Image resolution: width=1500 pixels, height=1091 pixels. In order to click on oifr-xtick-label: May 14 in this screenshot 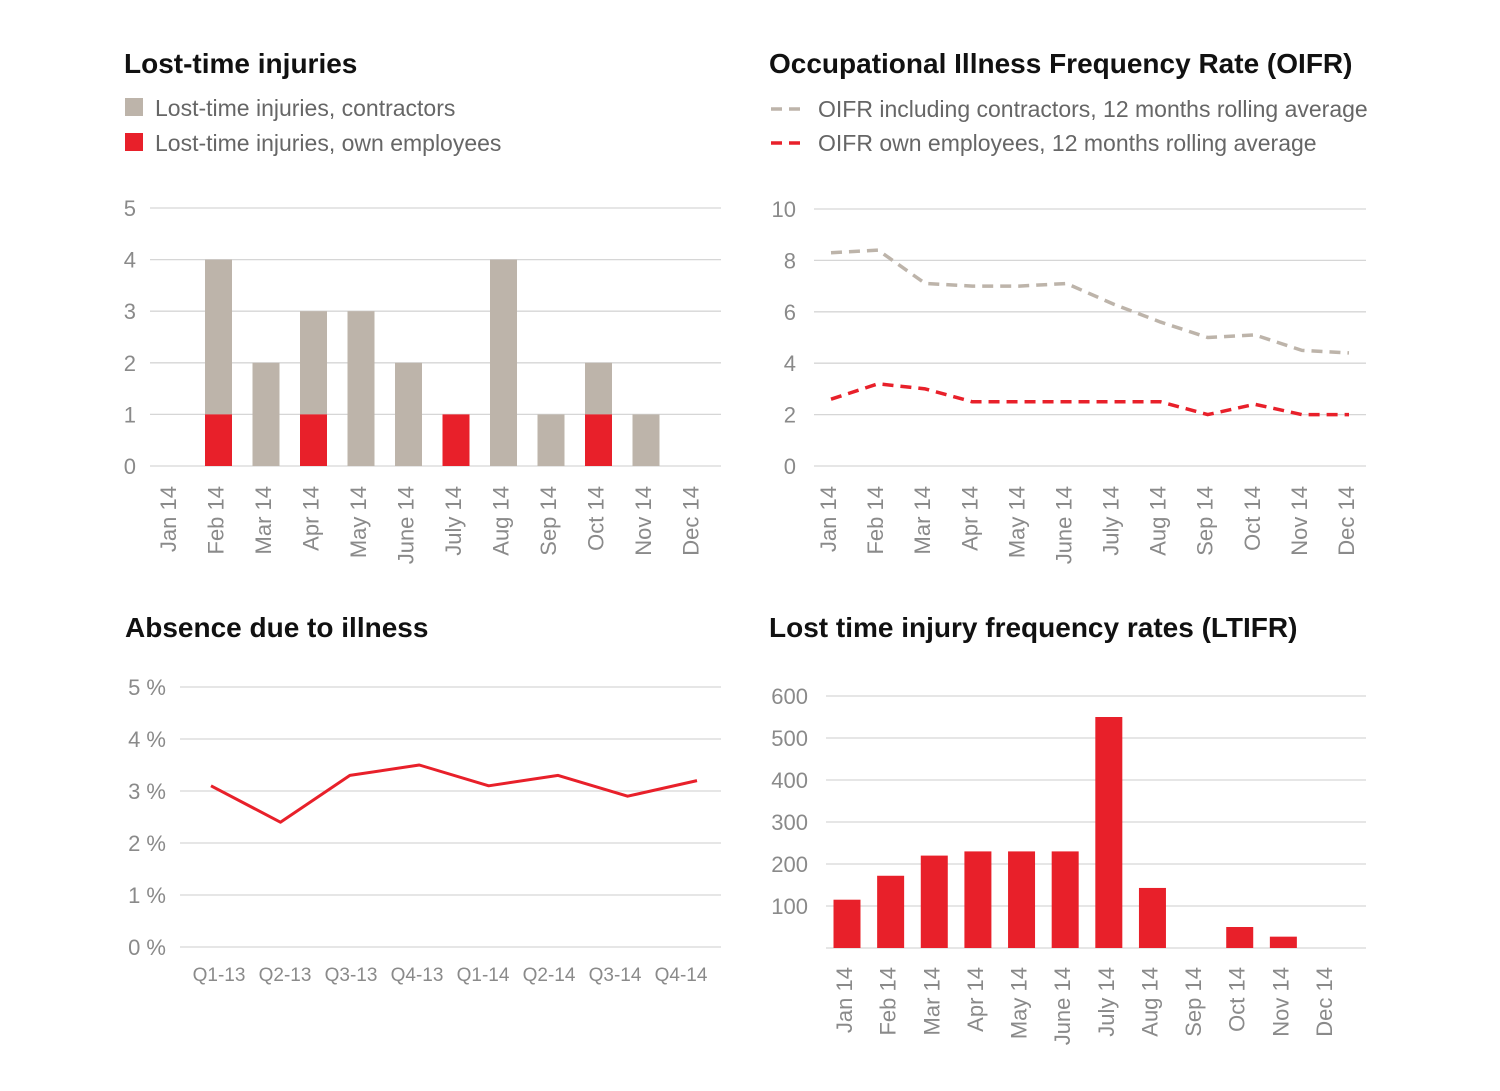, I will do `click(1016, 522)`.